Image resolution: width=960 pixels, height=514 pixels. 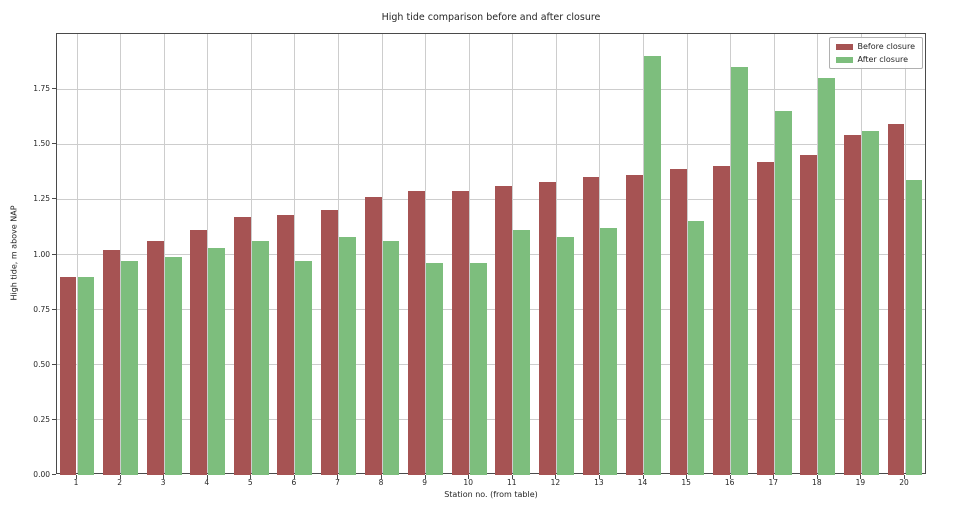 I want to click on y-tick-label: 1.75, so click(x=41, y=89).